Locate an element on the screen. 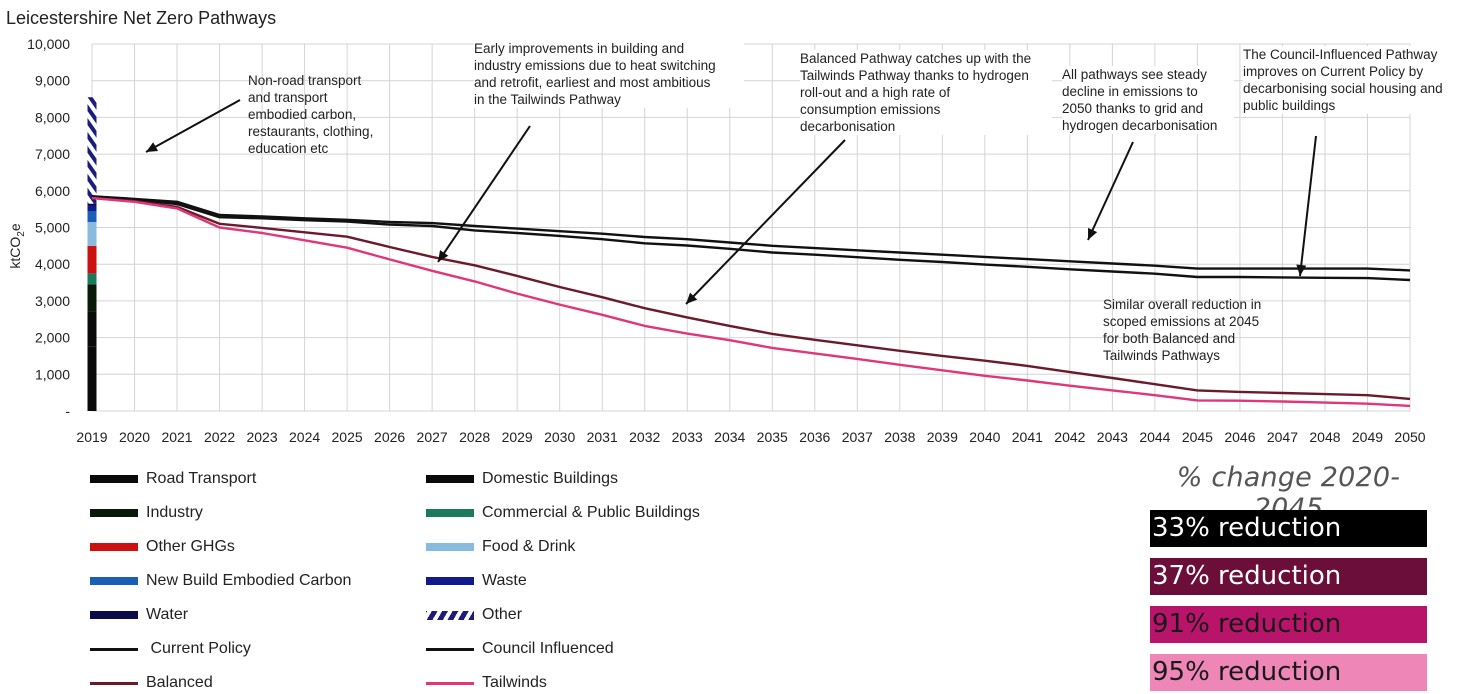 Image resolution: width=1477 pixels, height=694 pixels. x-tick-label: 2029 is located at coordinates (517, 437).